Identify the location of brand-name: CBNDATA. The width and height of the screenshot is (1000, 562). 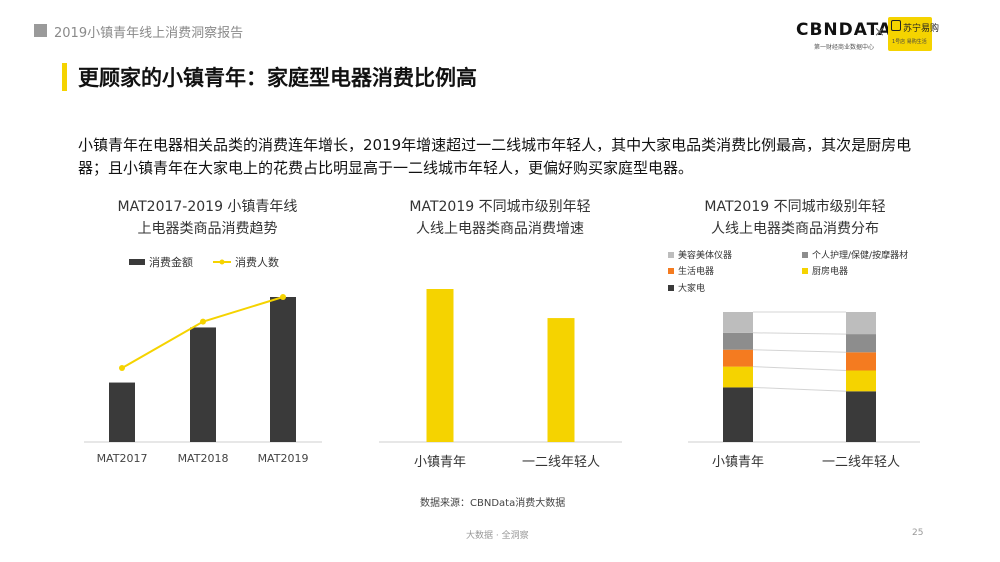
(844, 30).